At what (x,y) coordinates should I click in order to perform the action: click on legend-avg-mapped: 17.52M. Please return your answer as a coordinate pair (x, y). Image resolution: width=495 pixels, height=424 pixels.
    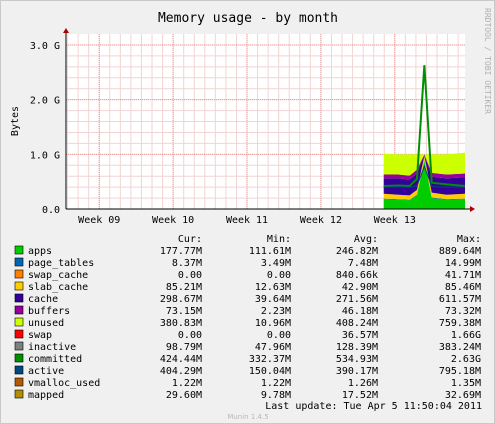
    Looking at the image, I should click on (360, 395).